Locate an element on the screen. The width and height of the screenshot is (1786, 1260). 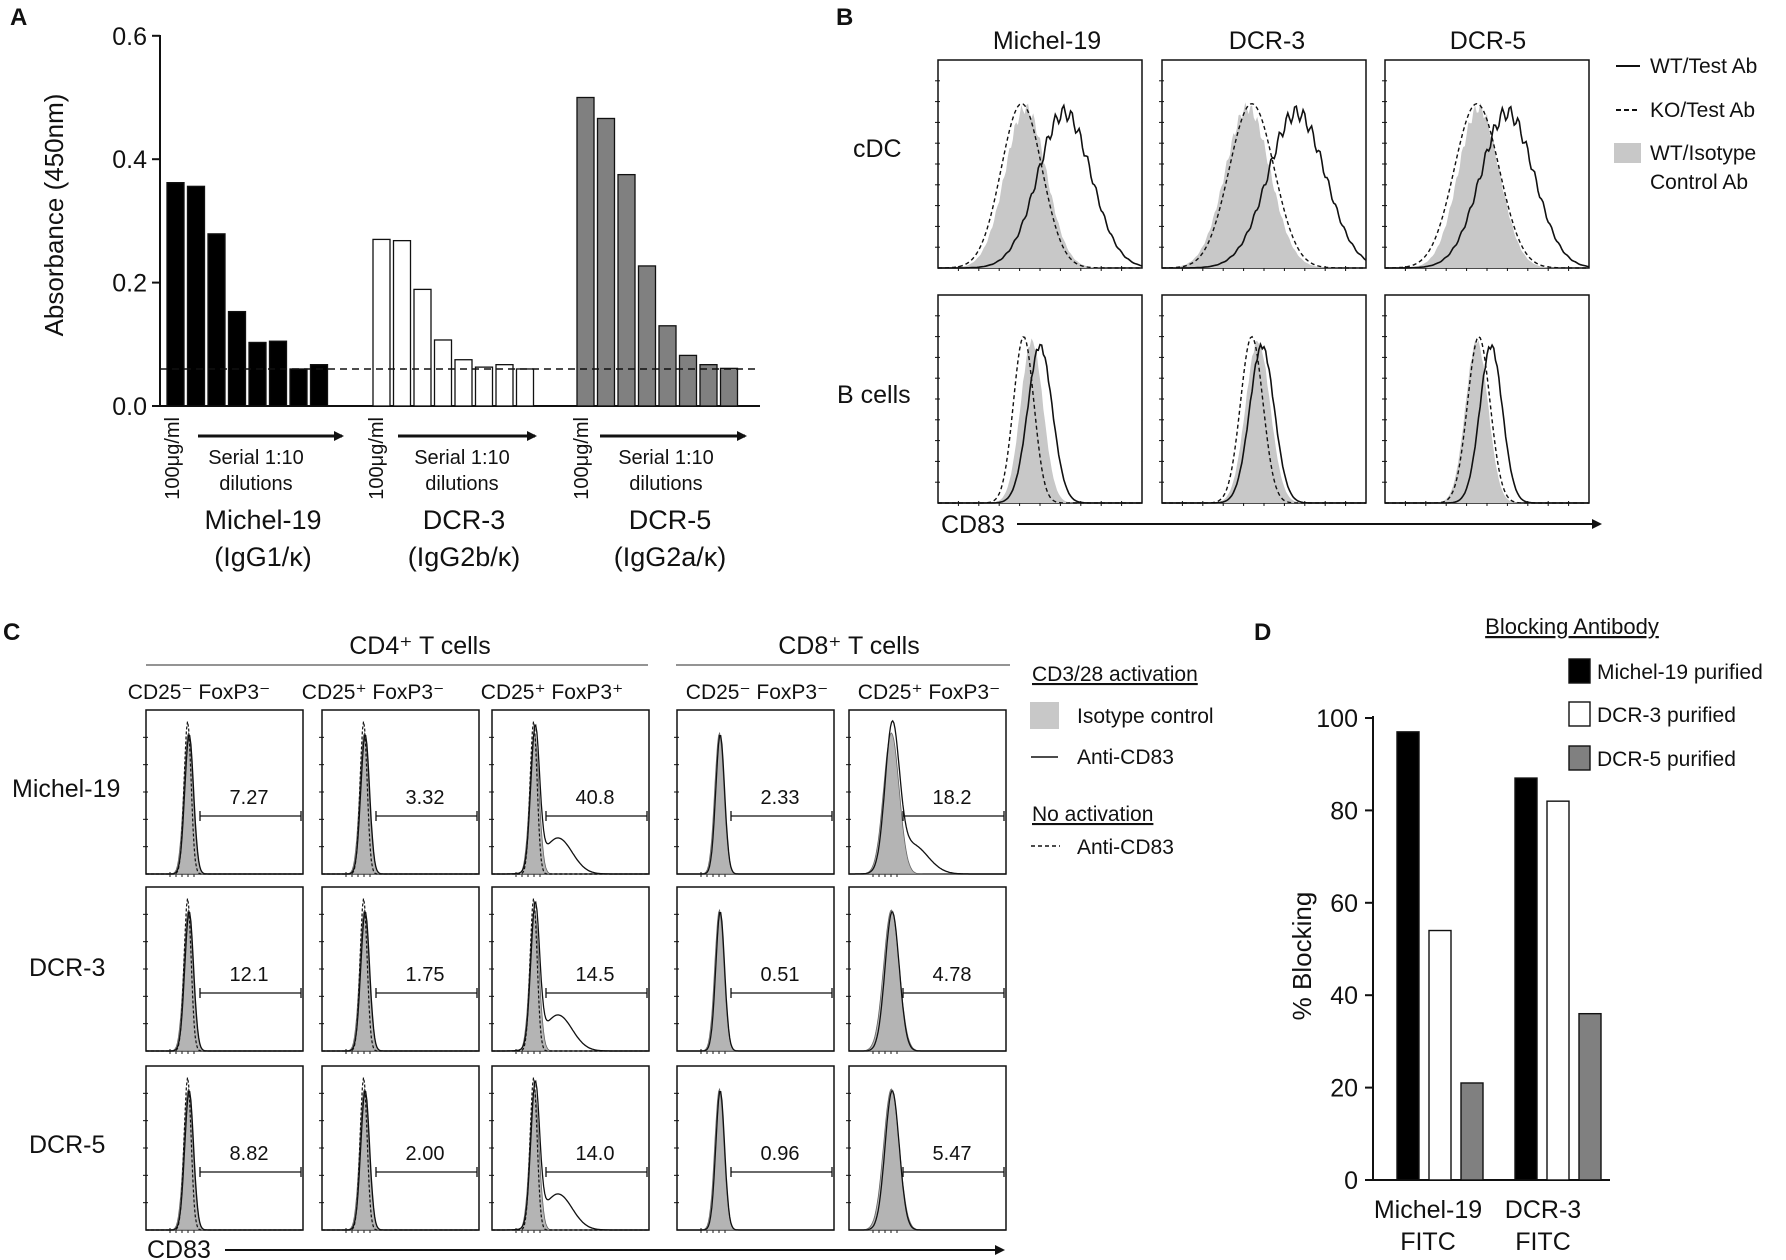
legend-wt-test: WT/Test Ab is located at coordinates (1703, 66).